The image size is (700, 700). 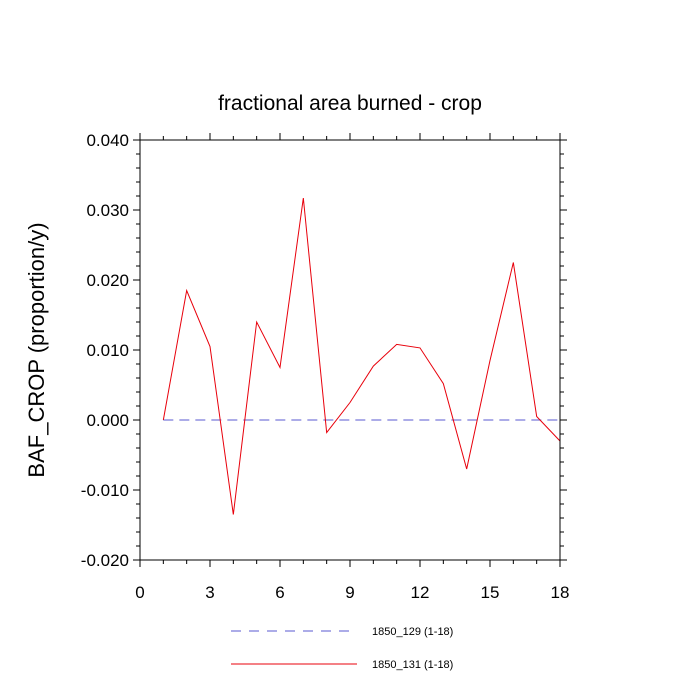 I want to click on x-tick-label: 9, so click(x=349, y=592).